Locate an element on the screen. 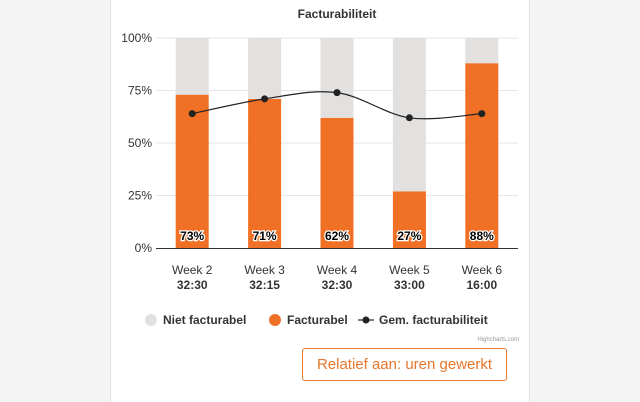 This screenshot has width=640, height=402. x-tick-sublabel: 33:00 is located at coordinates (409, 285).